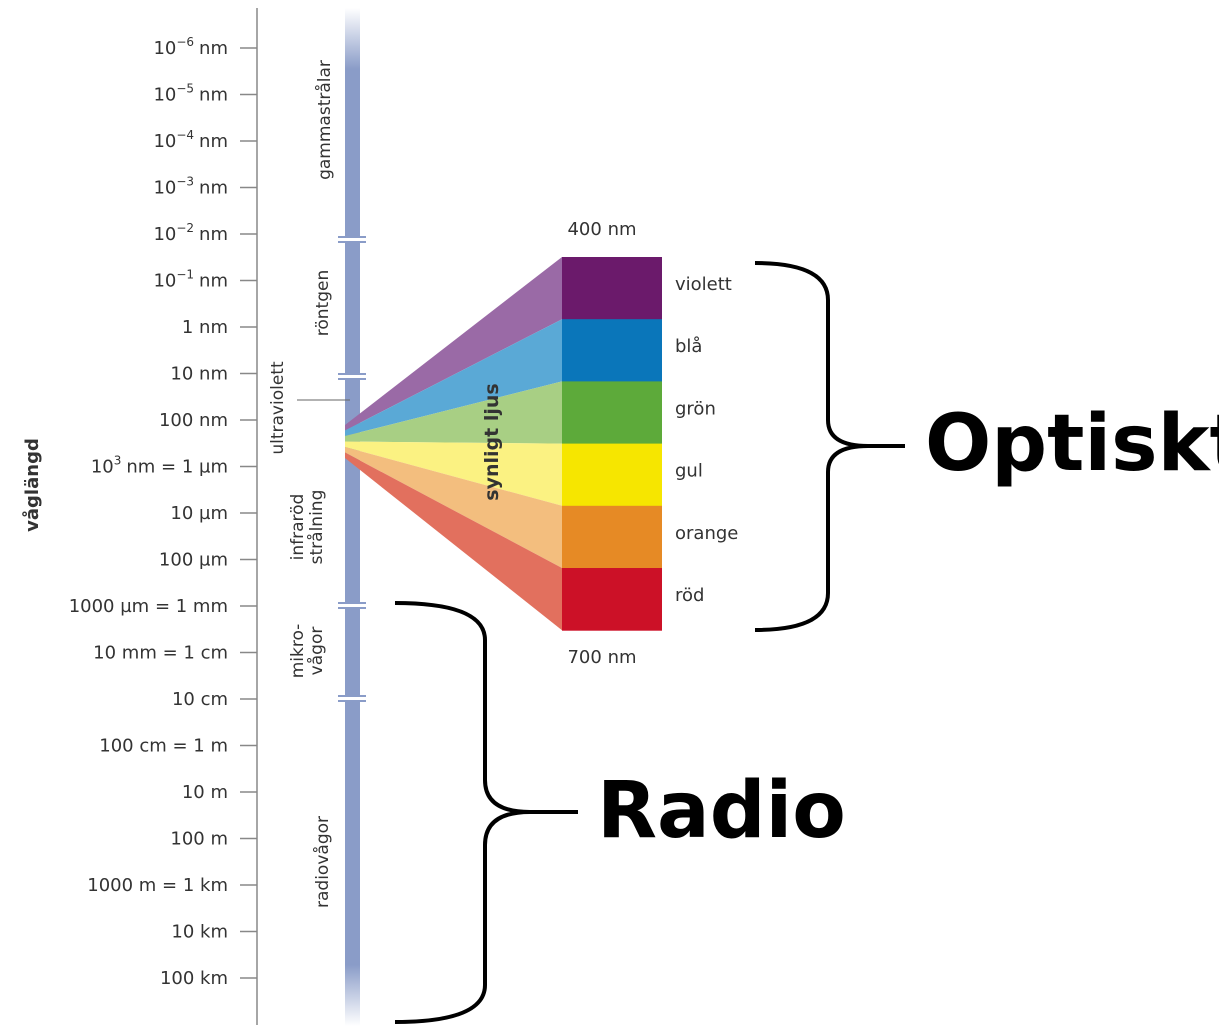 The height and width of the screenshot is (1028, 1219). Describe the element at coordinates (829, 446) in the screenshot. I see `optical-bracket` at that location.